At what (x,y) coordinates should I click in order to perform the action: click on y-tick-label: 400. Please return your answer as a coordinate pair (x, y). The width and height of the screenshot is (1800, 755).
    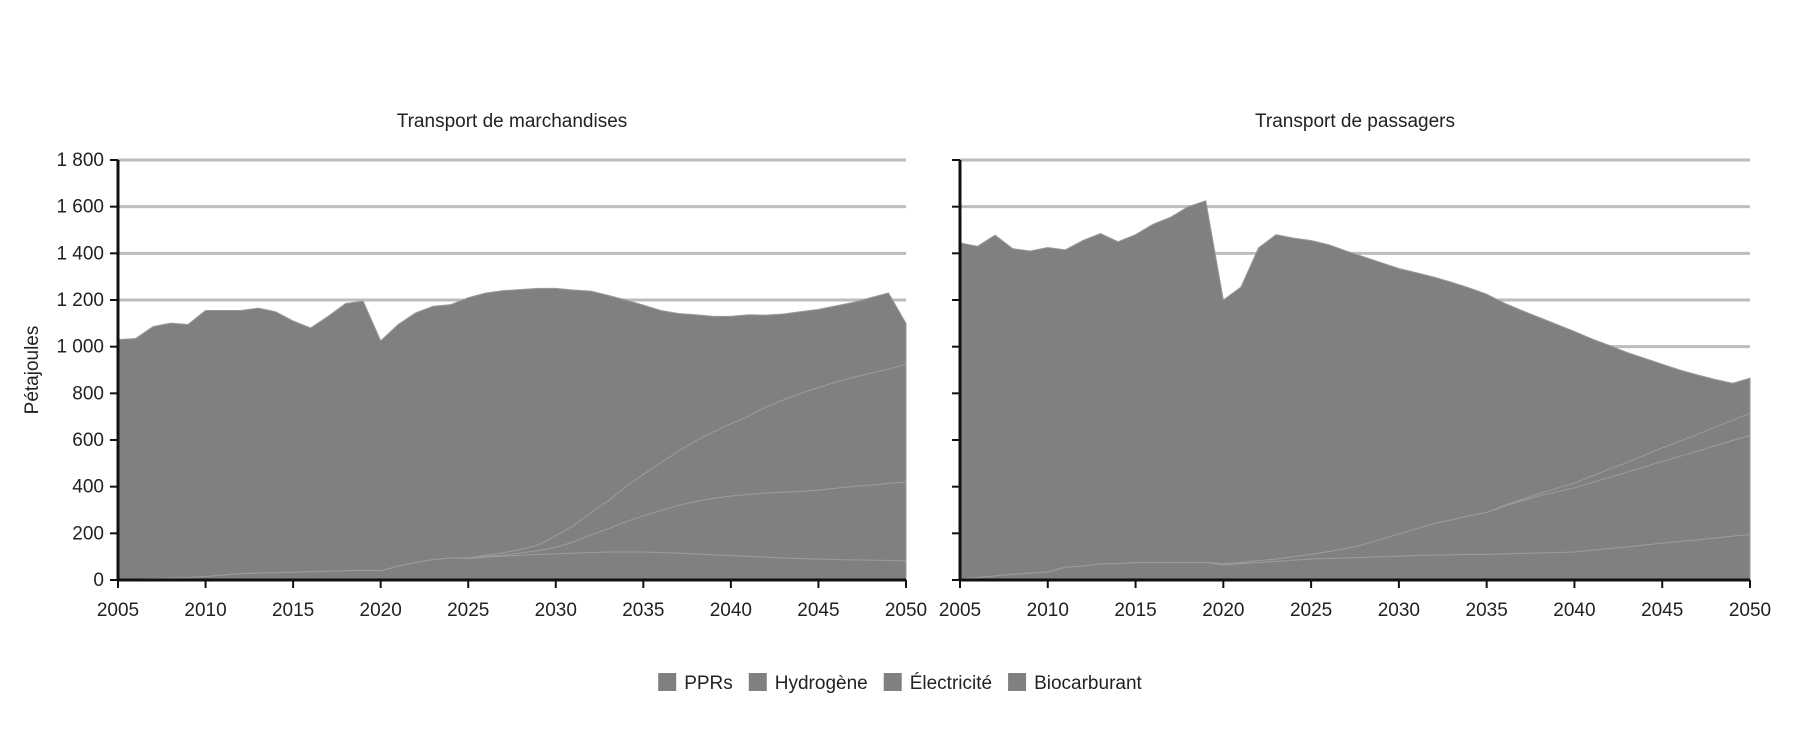
    Looking at the image, I should click on (88, 487).